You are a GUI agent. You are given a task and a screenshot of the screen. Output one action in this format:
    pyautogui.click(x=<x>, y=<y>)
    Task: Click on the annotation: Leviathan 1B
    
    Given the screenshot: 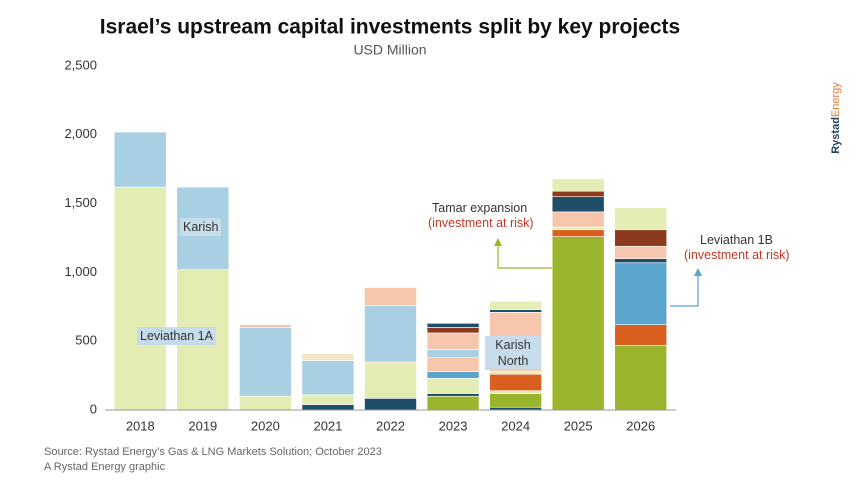 What is the action you would take?
    pyautogui.click(x=736, y=240)
    